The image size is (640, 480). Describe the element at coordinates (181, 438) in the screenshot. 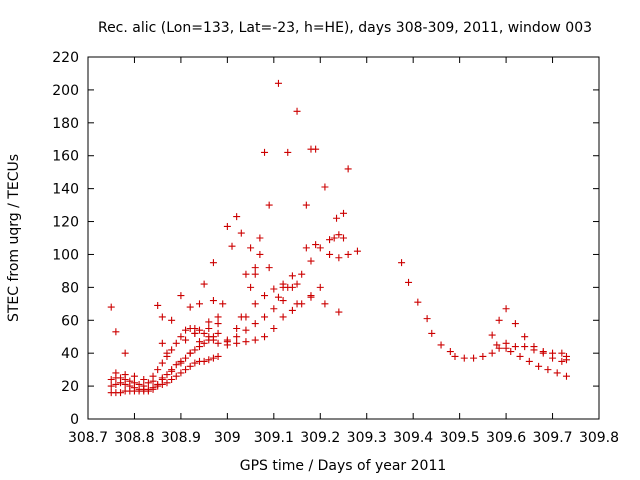

I see `x-tick-label: 308.9` at that location.